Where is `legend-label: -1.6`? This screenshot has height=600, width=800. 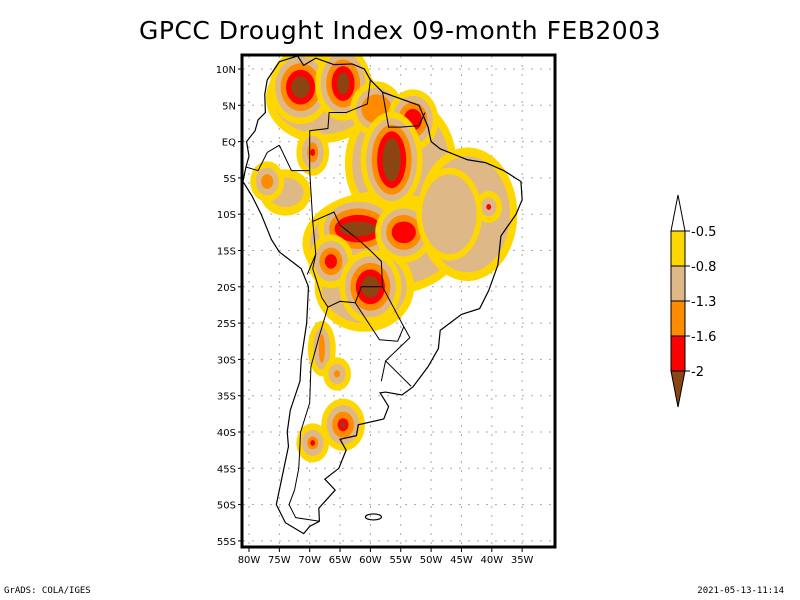
legend-label: -1.6 is located at coordinates (703, 337).